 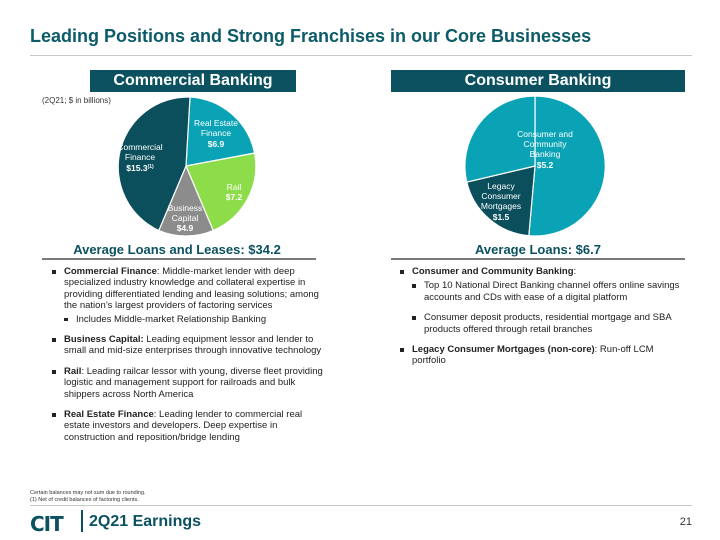 I want to click on real-estate-finance-slice, so click(x=220, y=131).